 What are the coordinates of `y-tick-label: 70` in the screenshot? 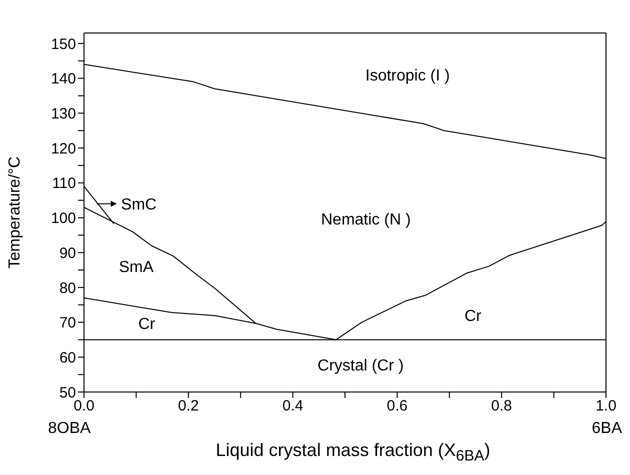 It's located at (67, 323).